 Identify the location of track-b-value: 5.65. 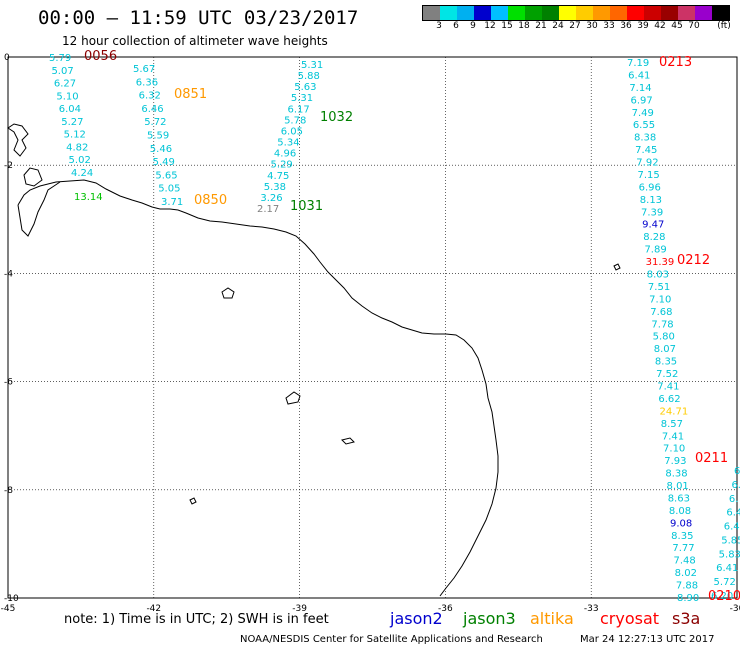
(166, 175).